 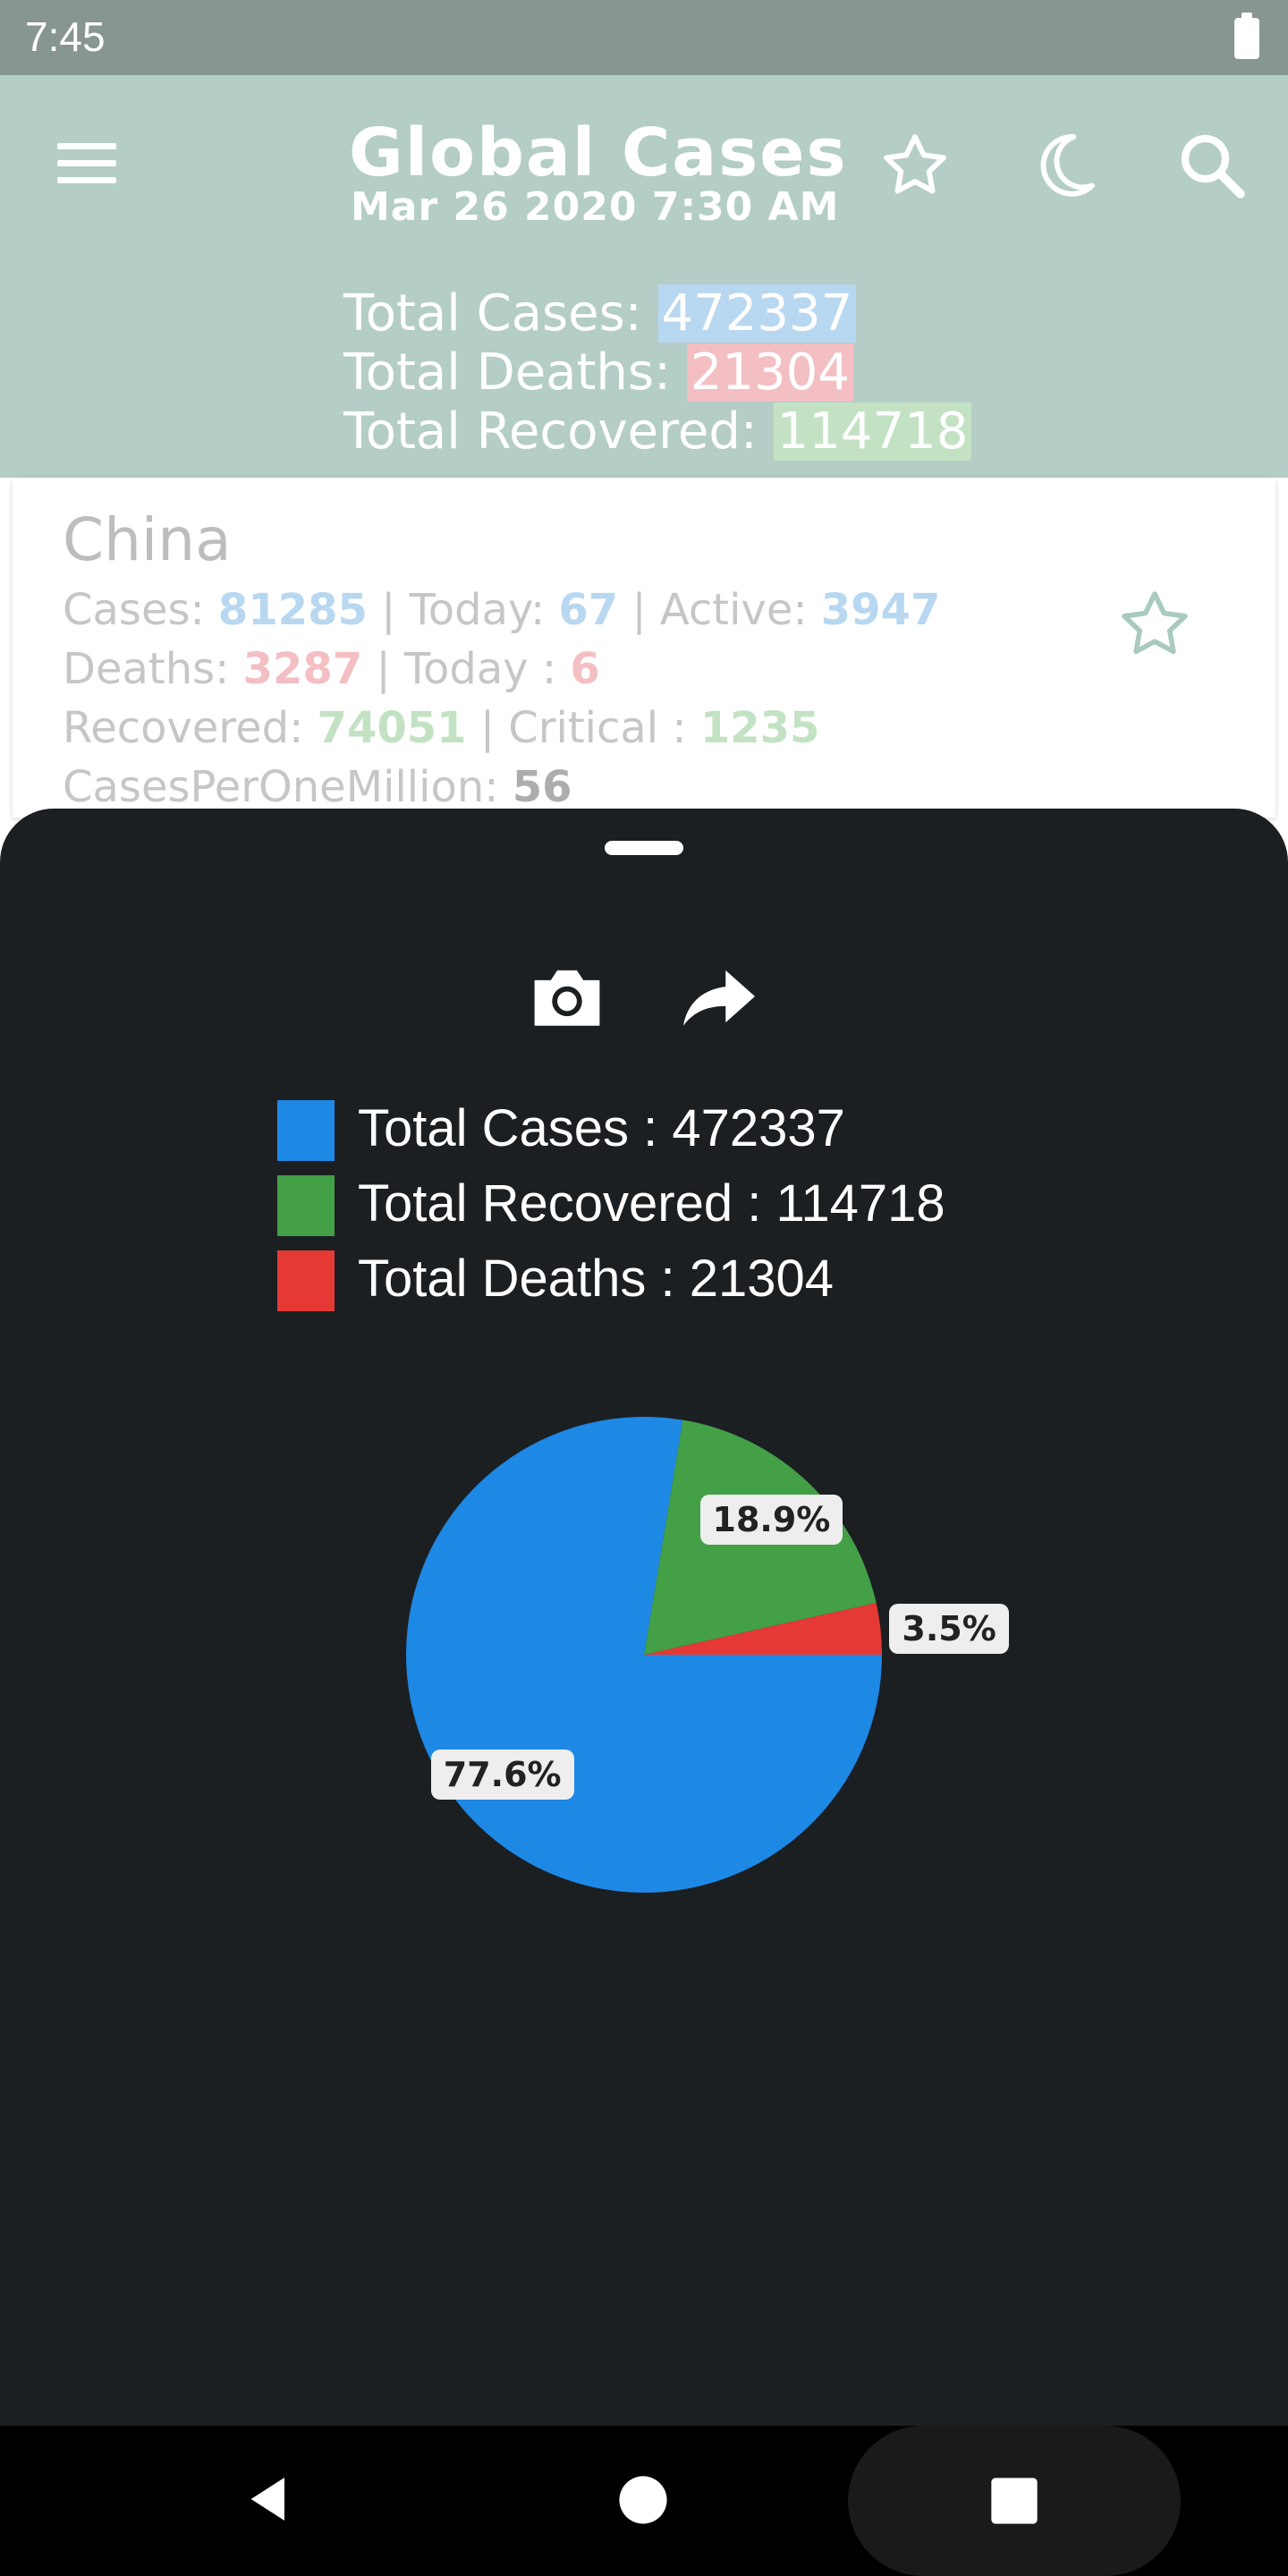 I want to click on recovered-label: Recovered:, so click(x=183, y=728).